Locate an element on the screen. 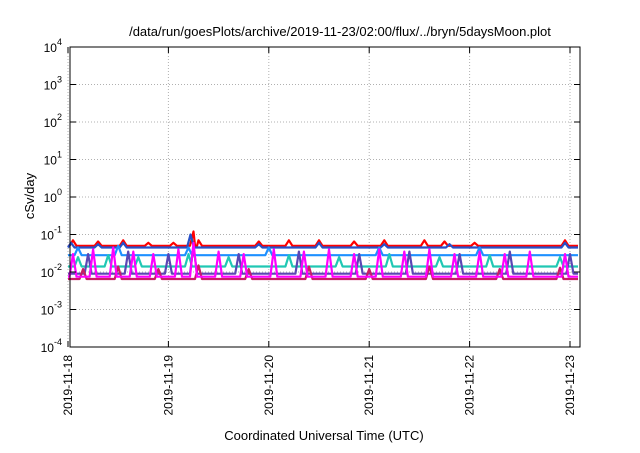 Image resolution: width=640 pixels, height=453 pixels. x-tick-label: 2019-11-23 is located at coordinates (570, 385).